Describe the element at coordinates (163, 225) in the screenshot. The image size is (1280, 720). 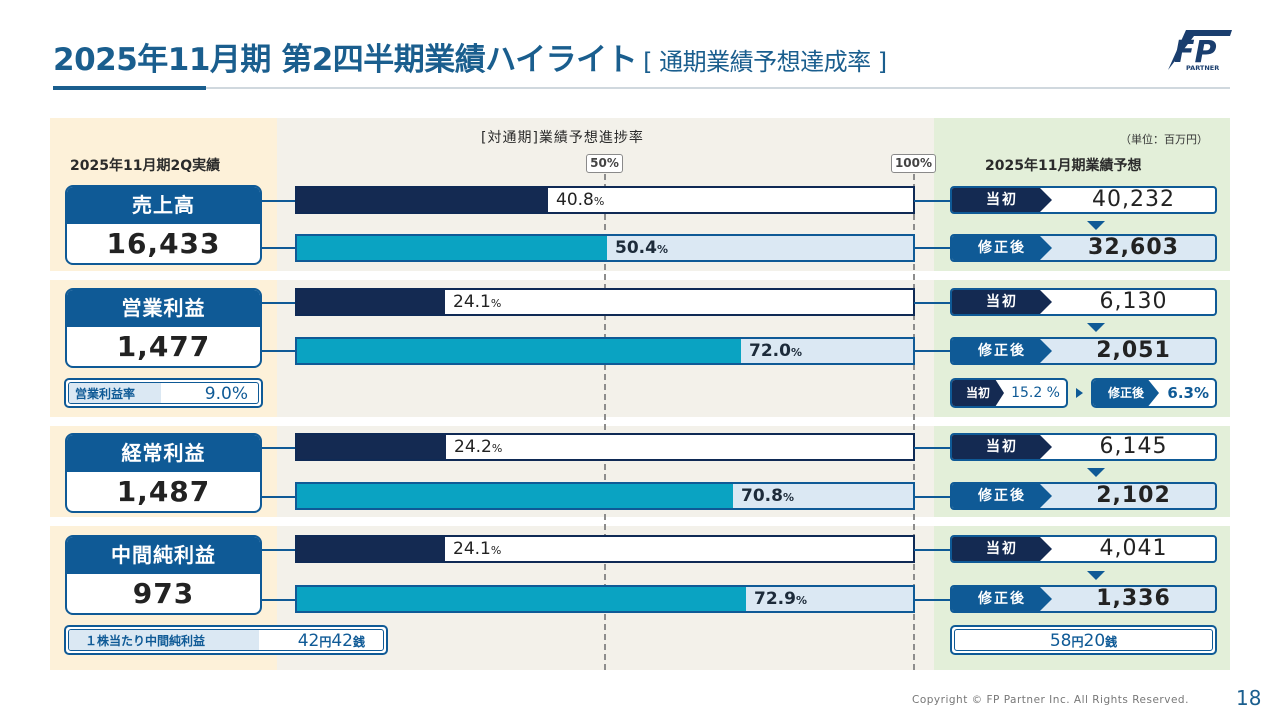
I see `metric-box-revenue: 売上高 16,433` at that location.